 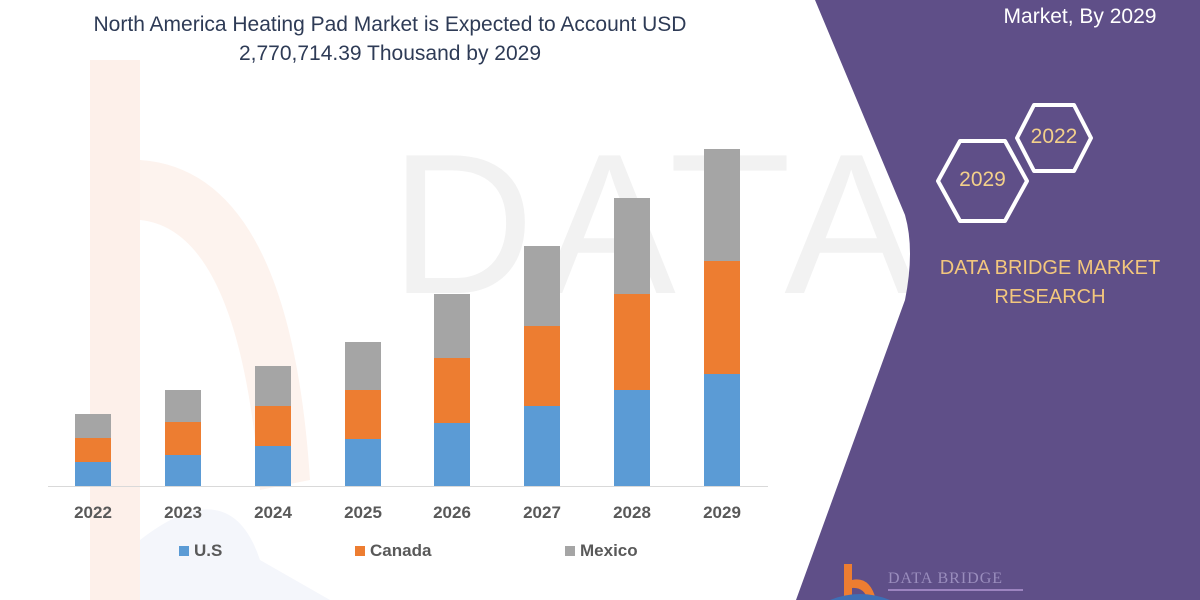 I want to click on panel-heading: Market, By 2029, so click(x=1080, y=16).